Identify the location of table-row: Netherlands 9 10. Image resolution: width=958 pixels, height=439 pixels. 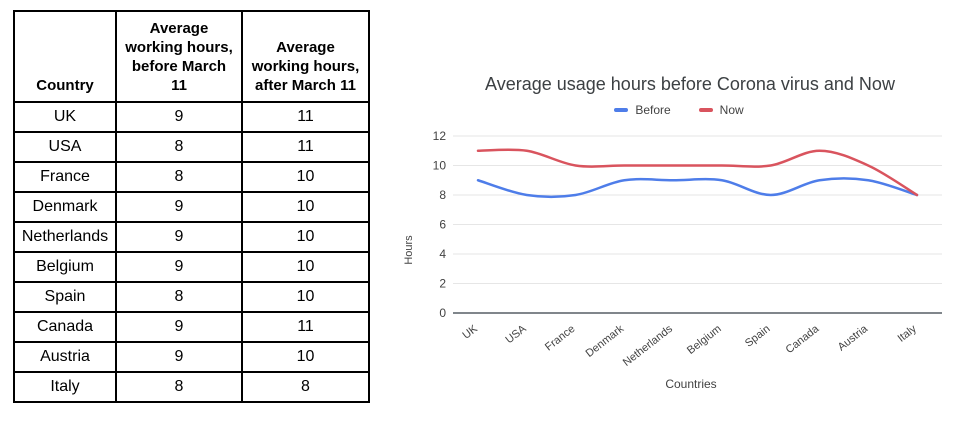
(191, 237).